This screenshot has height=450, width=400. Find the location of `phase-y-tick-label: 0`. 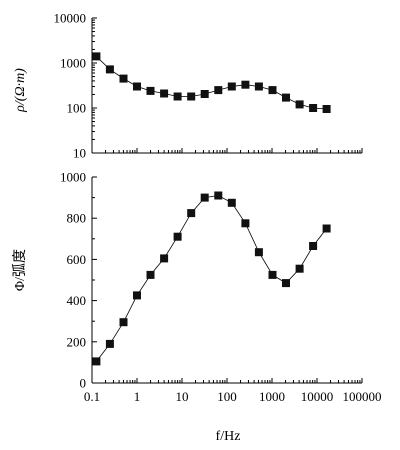

phase-y-tick-label: 0 is located at coordinates (83, 383).